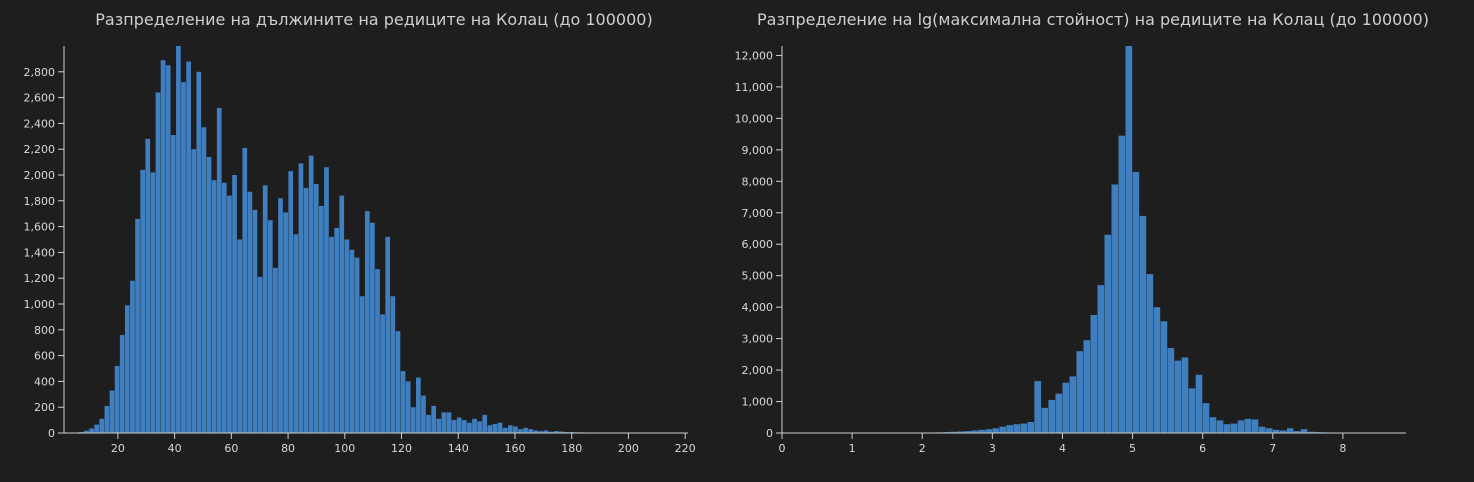 The image size is (1474, 482). What do you see at coordinates (1132, 448) in the screenshot?
I see `c2-x-tick-label: 5` at bounding box center [1132, 448].